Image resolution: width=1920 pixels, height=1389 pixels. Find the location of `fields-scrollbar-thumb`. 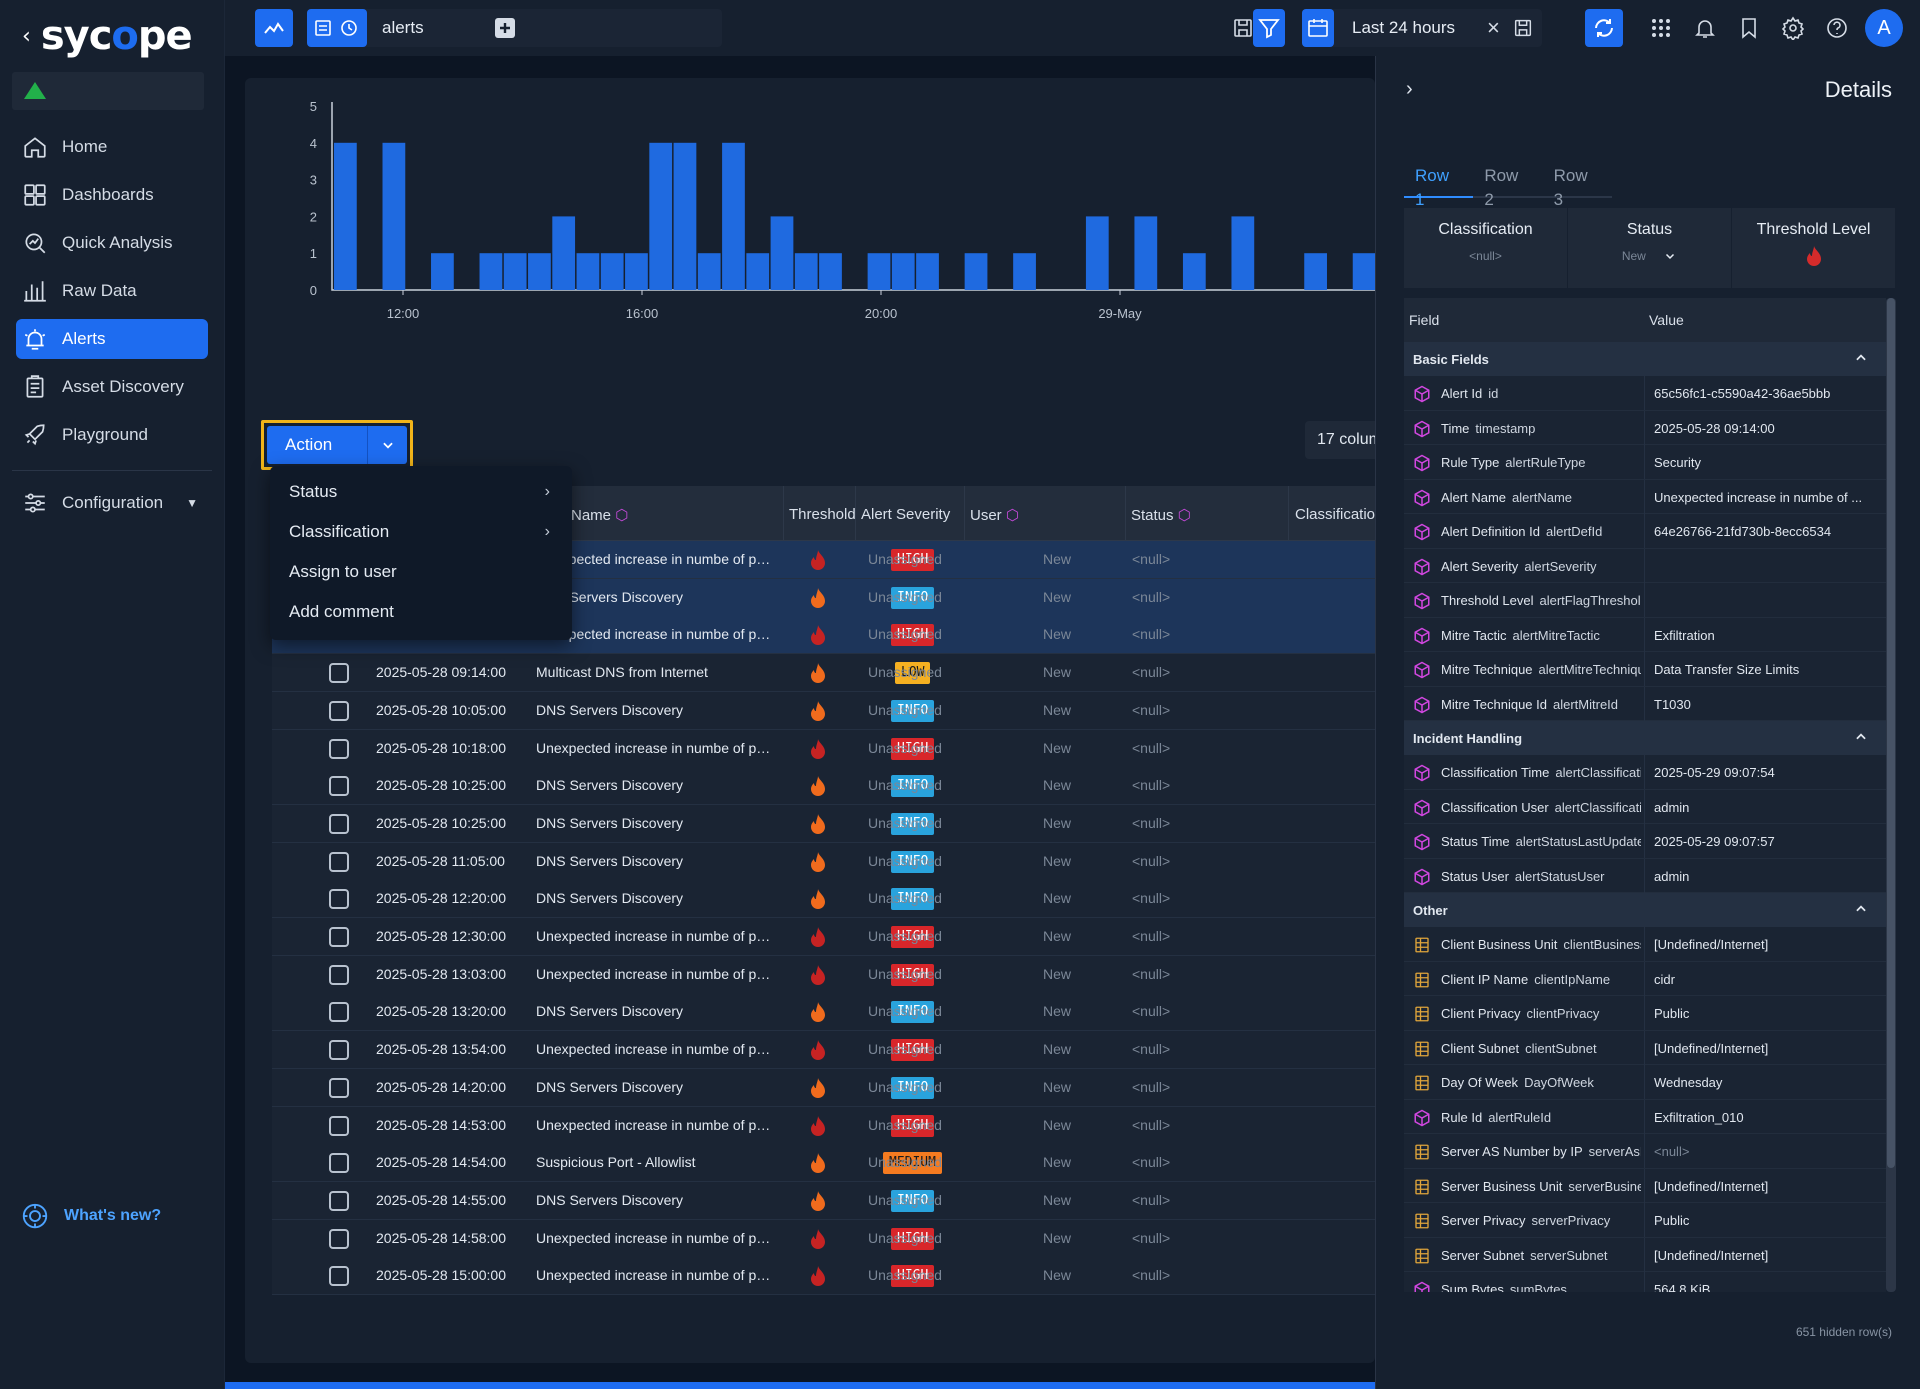

fields-scrollbar-thumb is located at coordinates (1891, 733).